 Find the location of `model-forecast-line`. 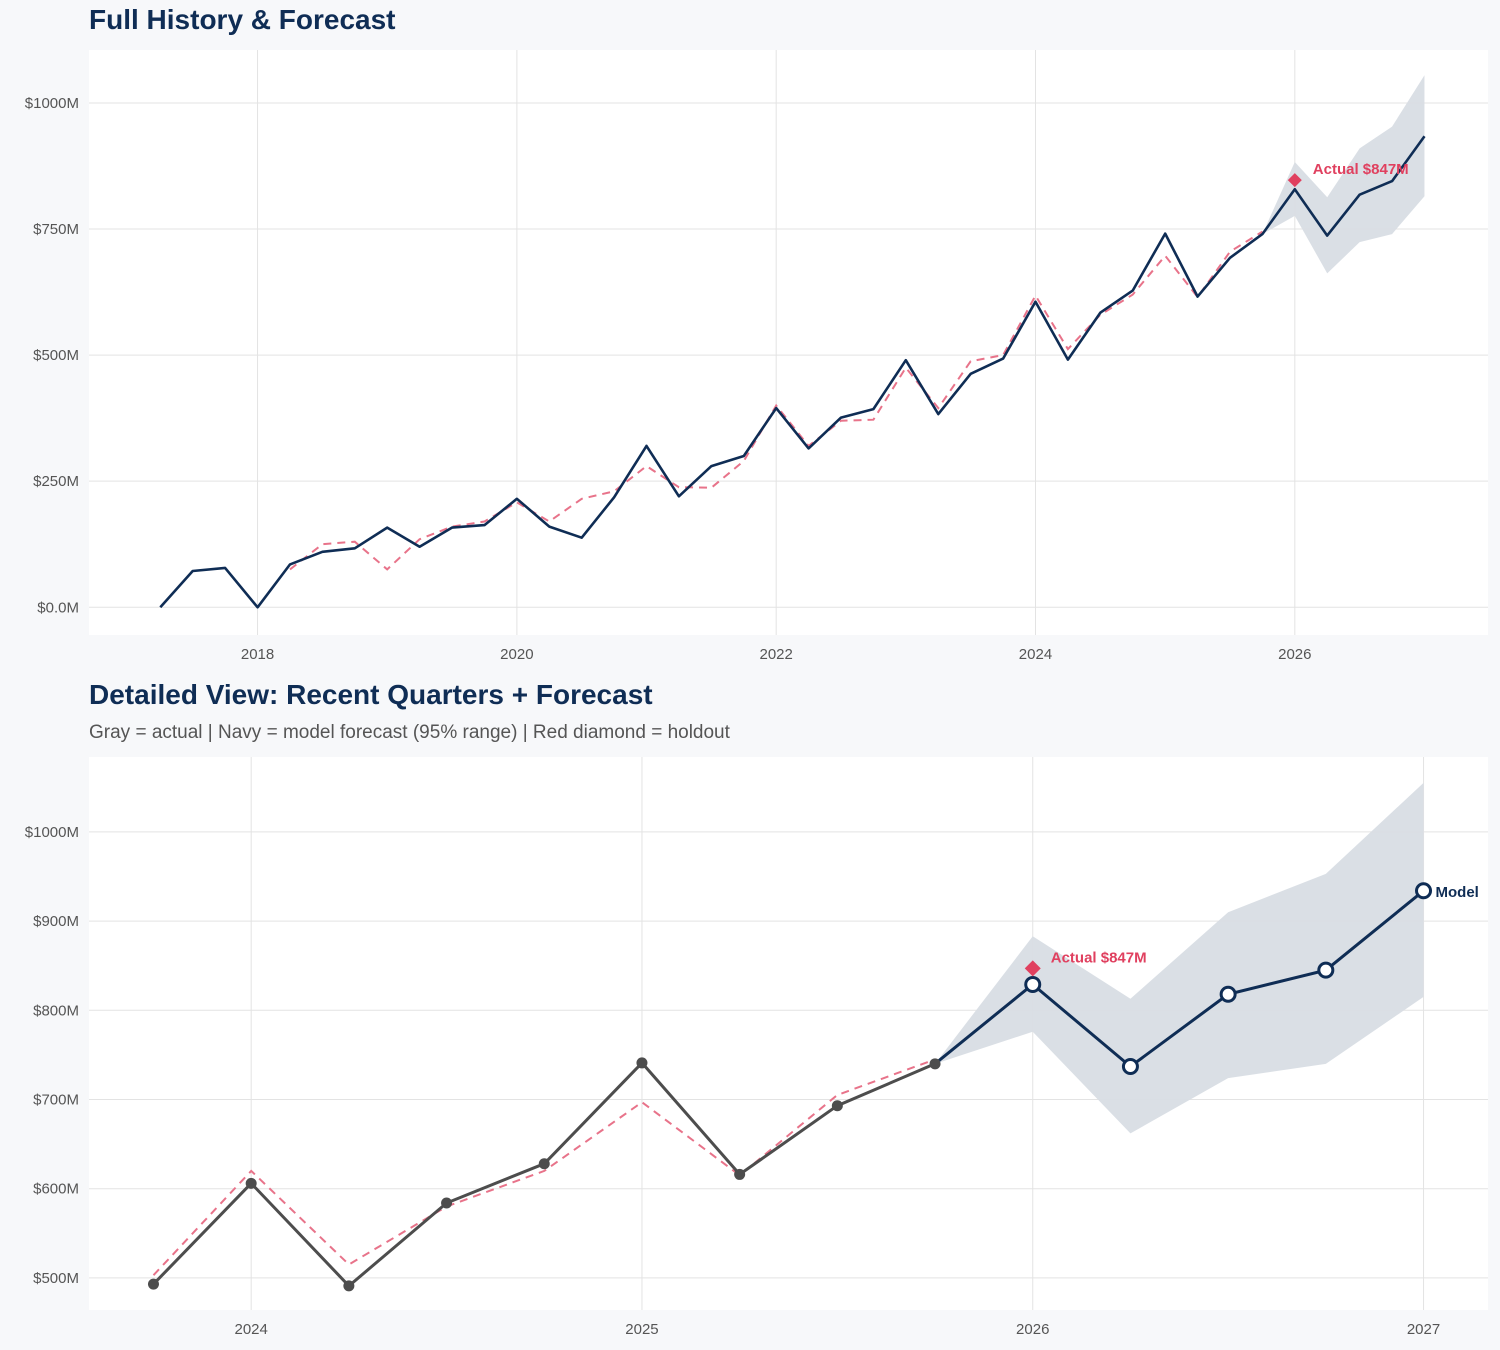

model-forecast-line is located at coordinates (1179, 979).